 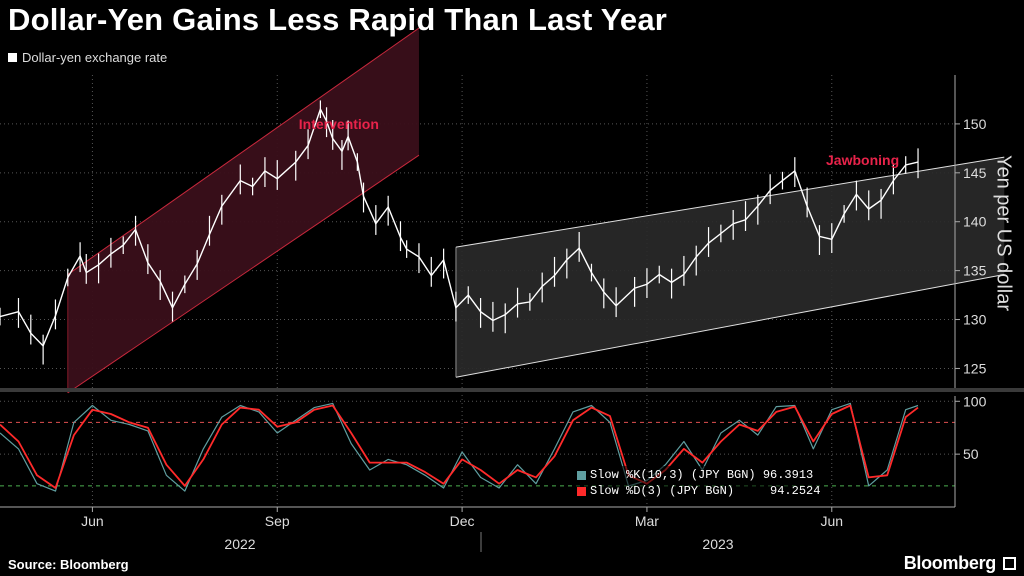 What do you see at coordinates (702, 475) in the screenshot?
I see `slow-k-label: Slow %K(10,3) (JPY BGN) 96.3913` at bounding box center [702, 475].